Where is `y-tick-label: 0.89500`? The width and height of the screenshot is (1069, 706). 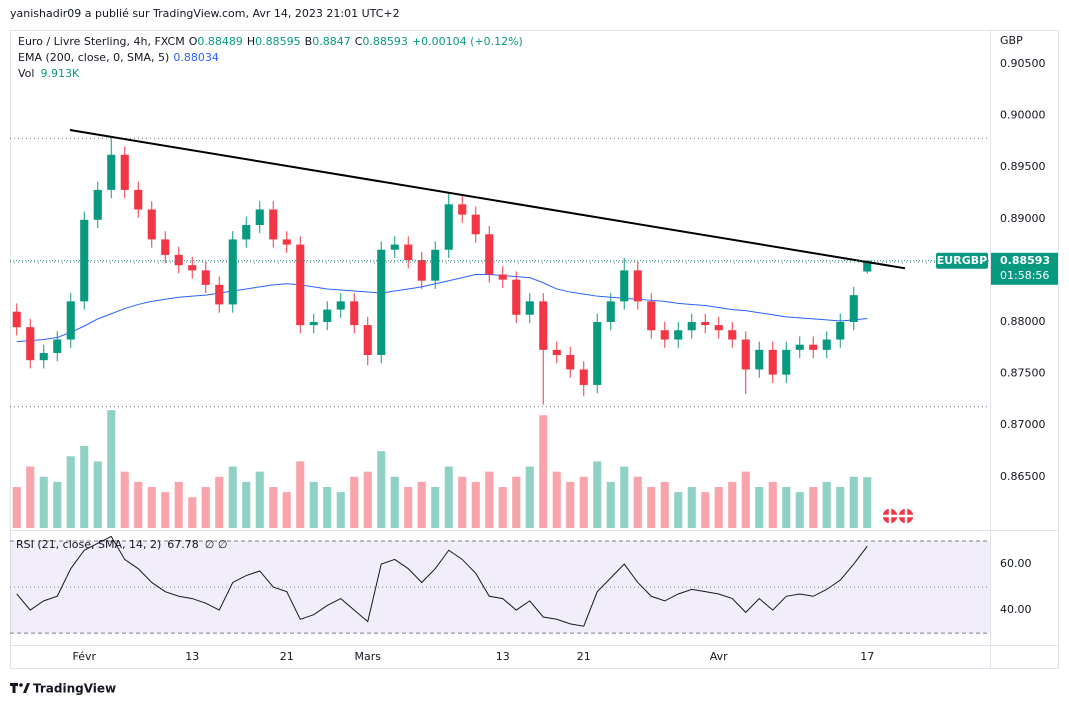 y-tick-label: 0.89500 is located at coordinates (1023, 166).